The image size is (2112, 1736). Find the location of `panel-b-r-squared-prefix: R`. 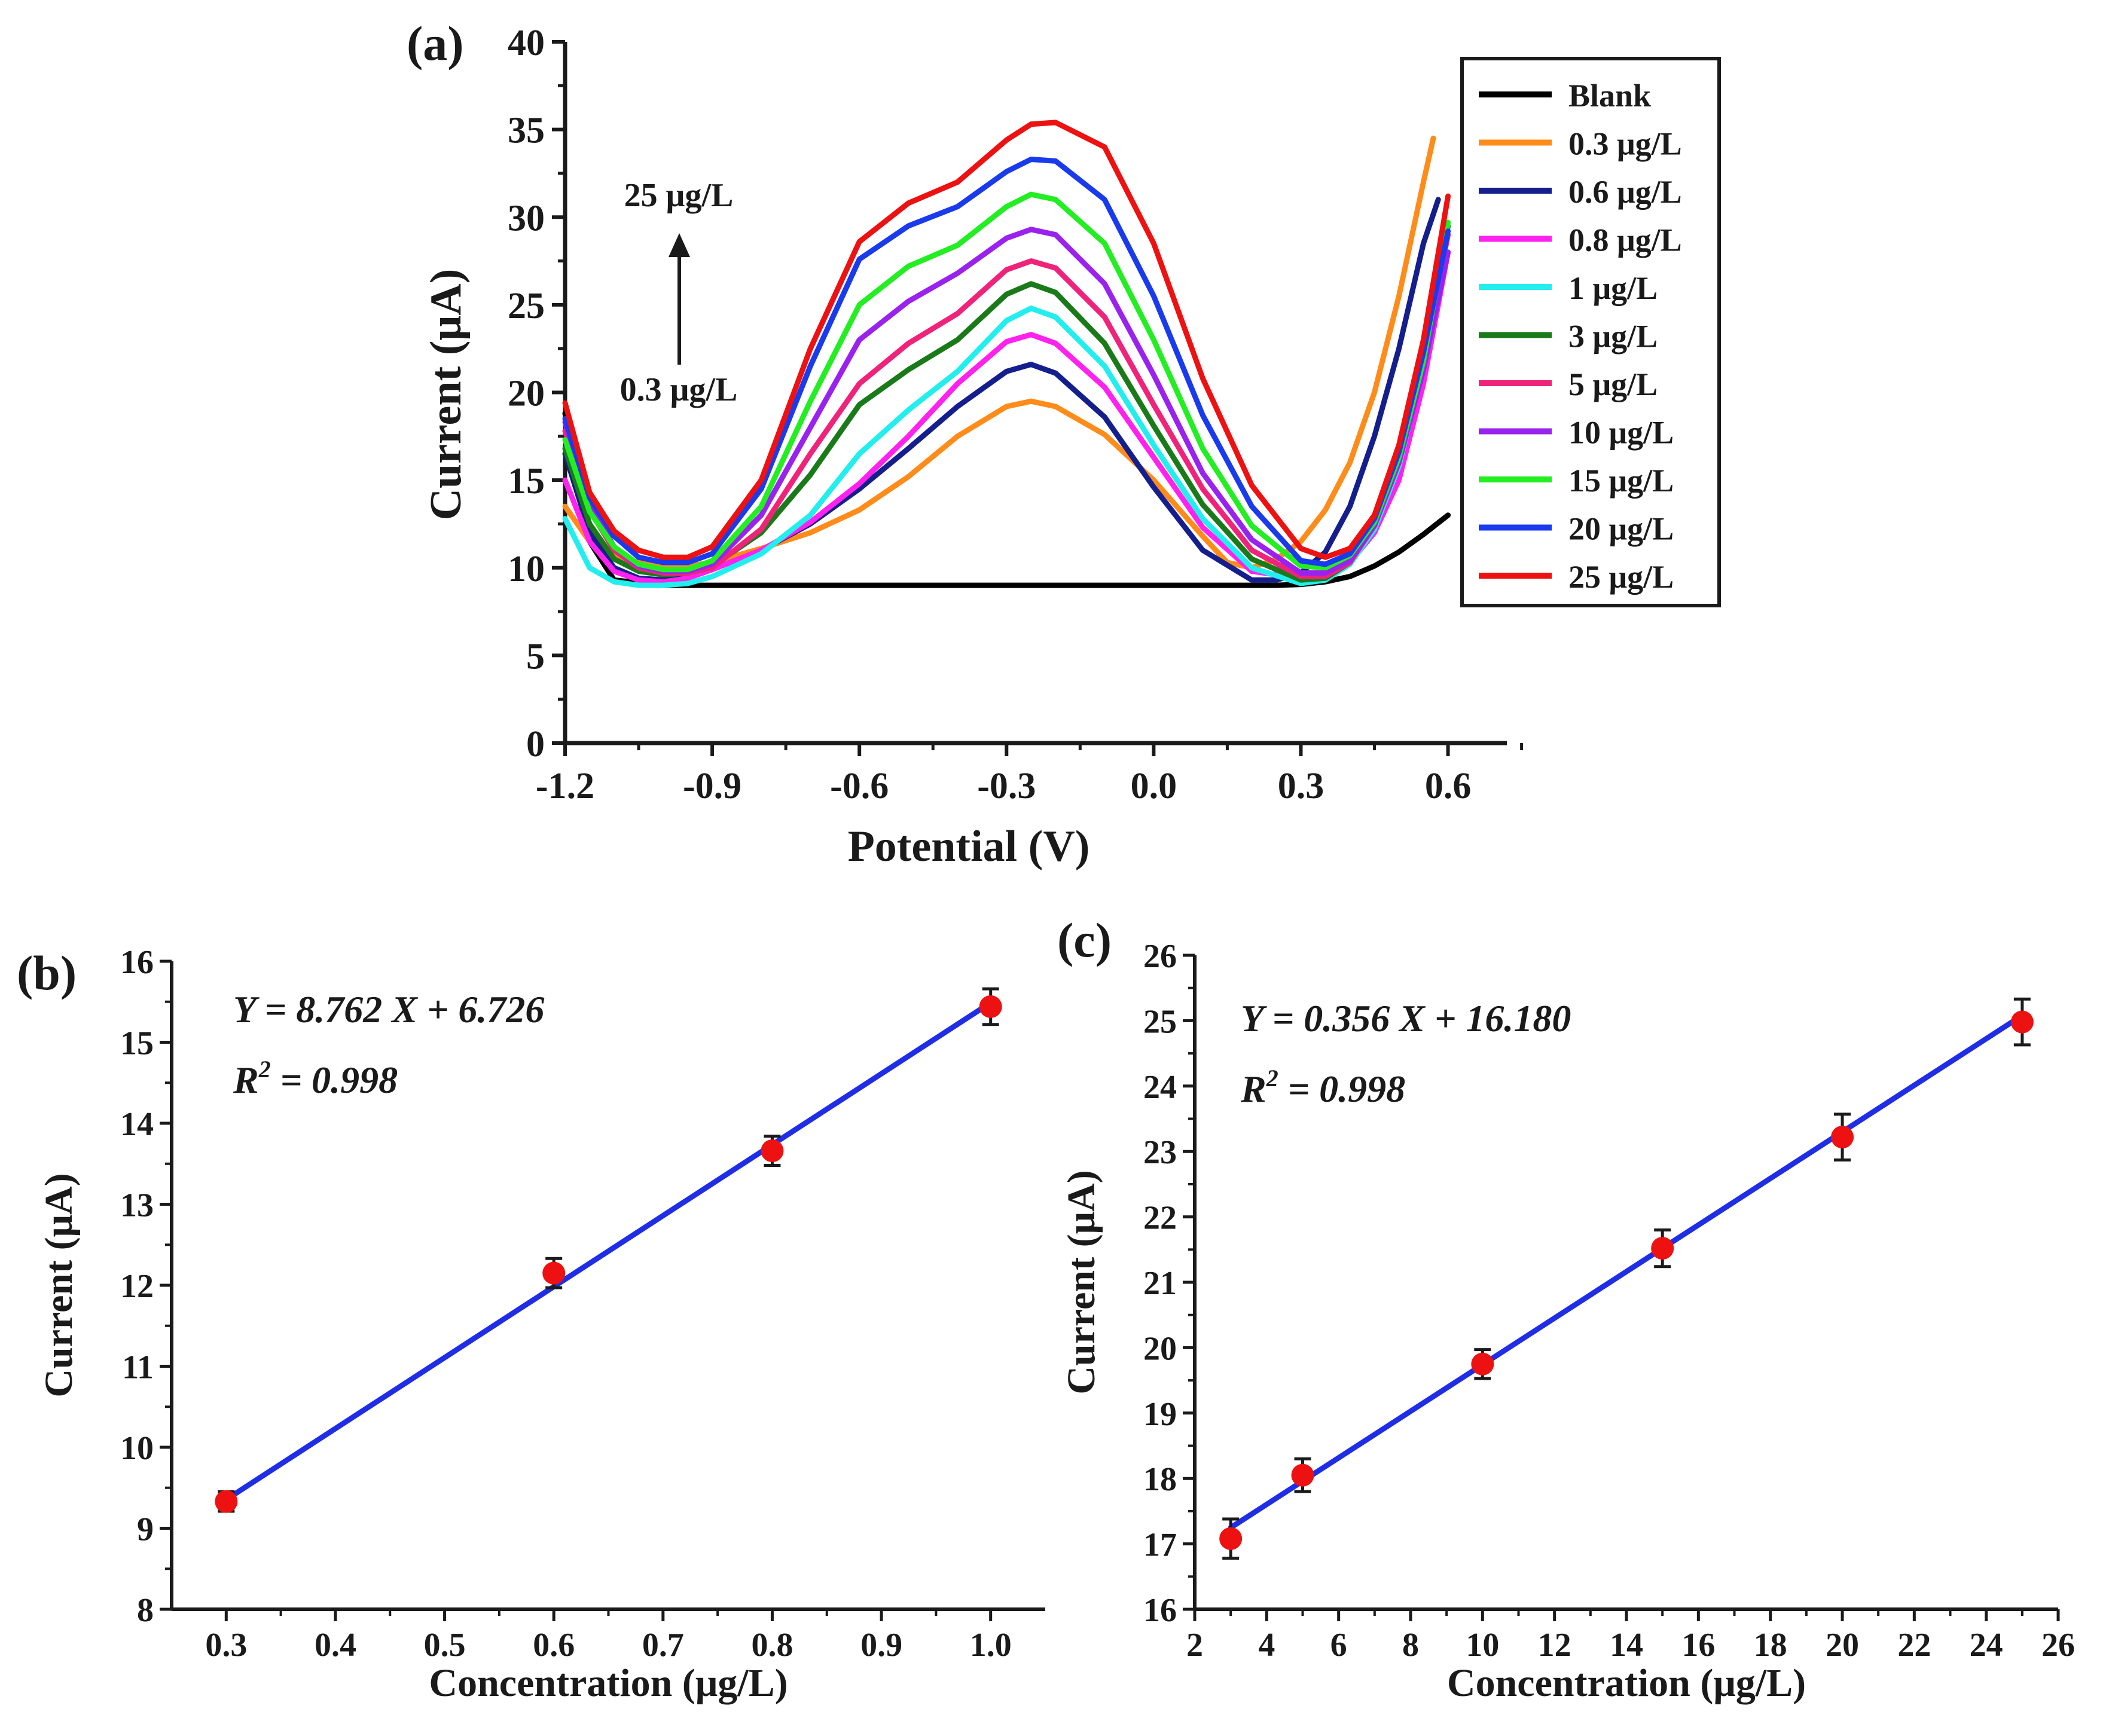

panel-b-r-squared-prefix: R is located at coordinates (246, 1080).